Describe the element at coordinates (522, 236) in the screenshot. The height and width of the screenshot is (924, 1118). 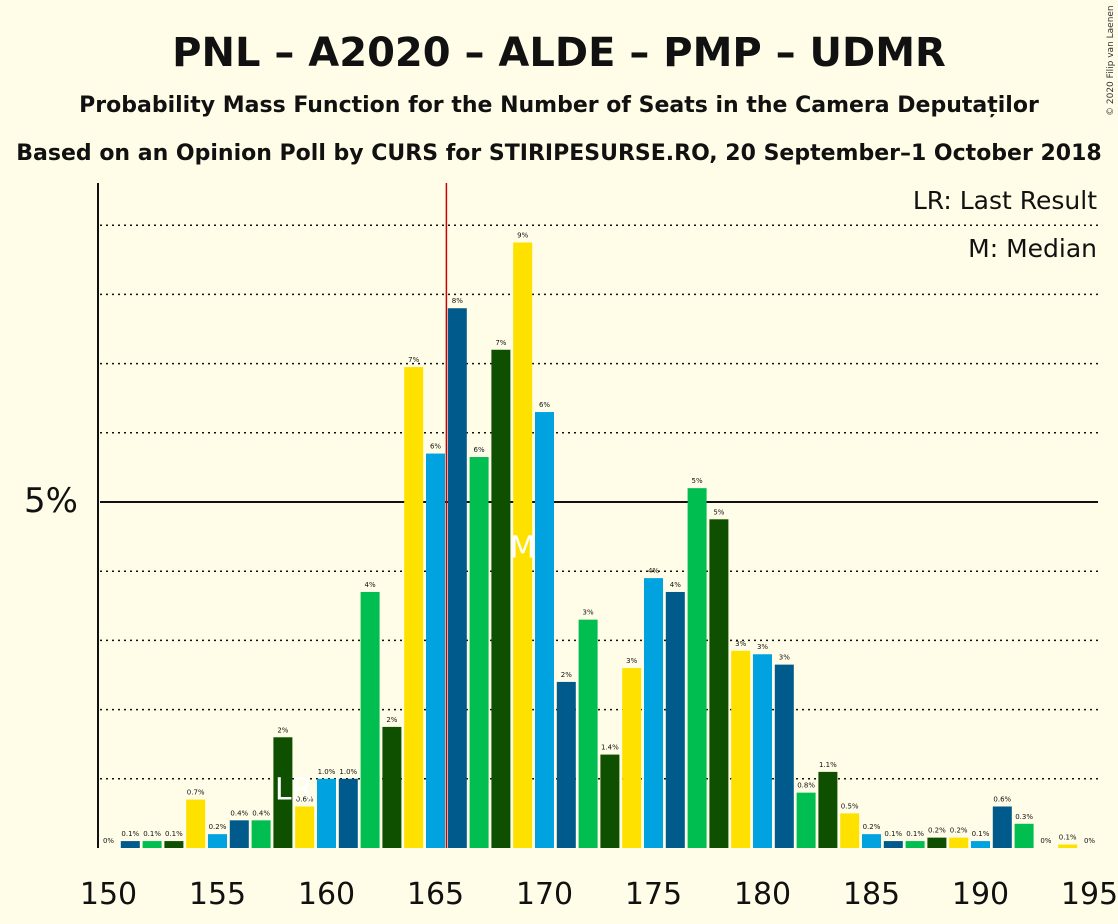
I see `data-label-169: 9%` at that location.